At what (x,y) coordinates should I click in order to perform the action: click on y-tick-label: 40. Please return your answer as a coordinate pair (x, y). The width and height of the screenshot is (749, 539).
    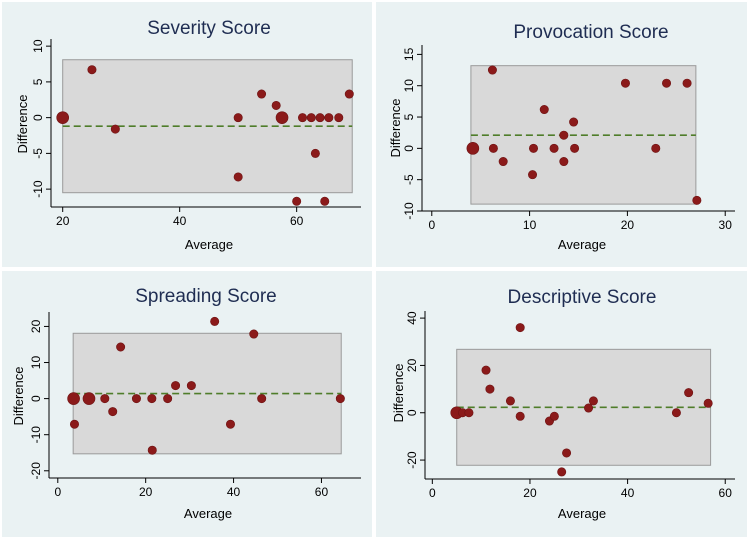
    Looking at the image, I should click on (412, 318).